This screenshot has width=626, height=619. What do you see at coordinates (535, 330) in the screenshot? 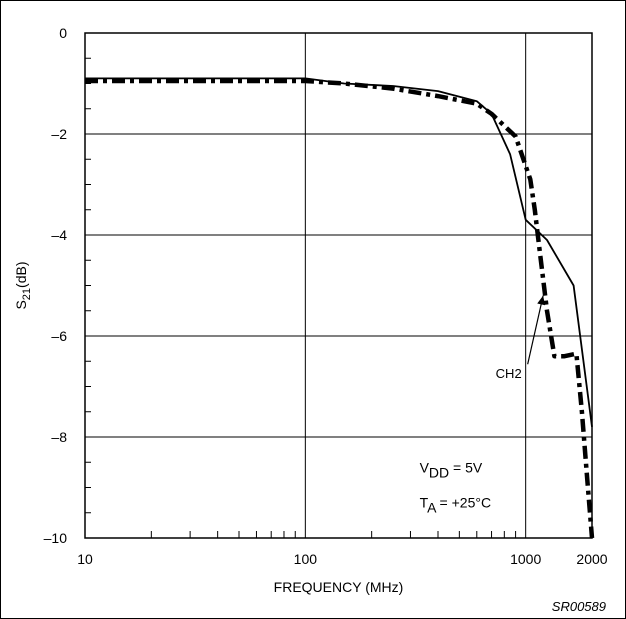
I see `annotation-arrow-line` at bounding box center [535, 330].